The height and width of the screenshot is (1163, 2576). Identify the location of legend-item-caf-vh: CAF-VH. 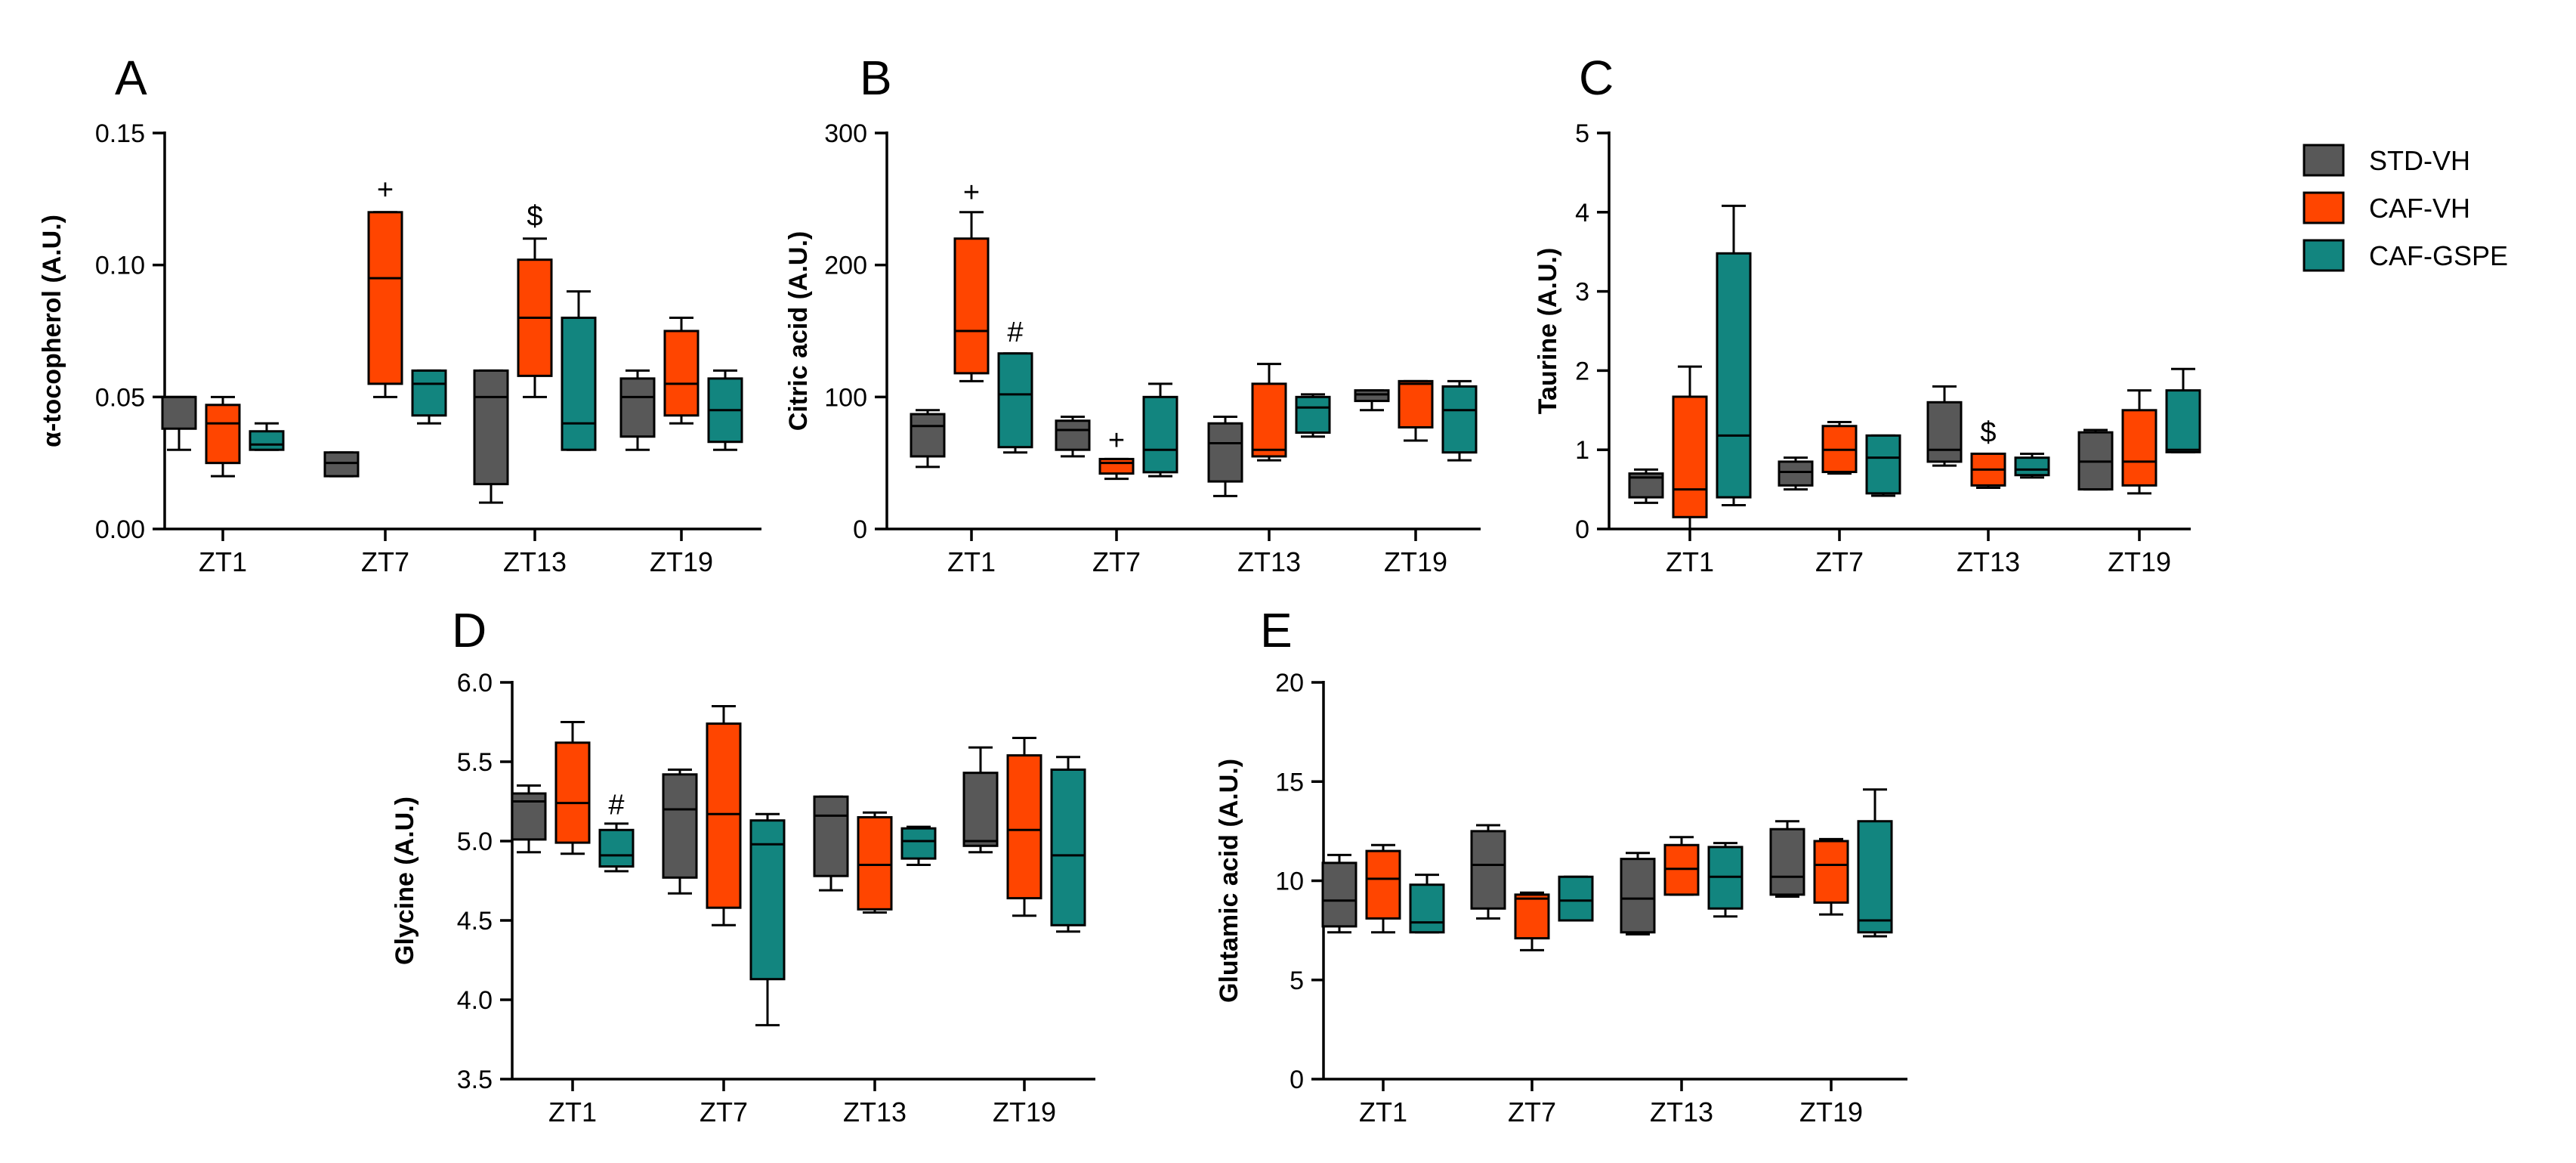
(2386, 207).